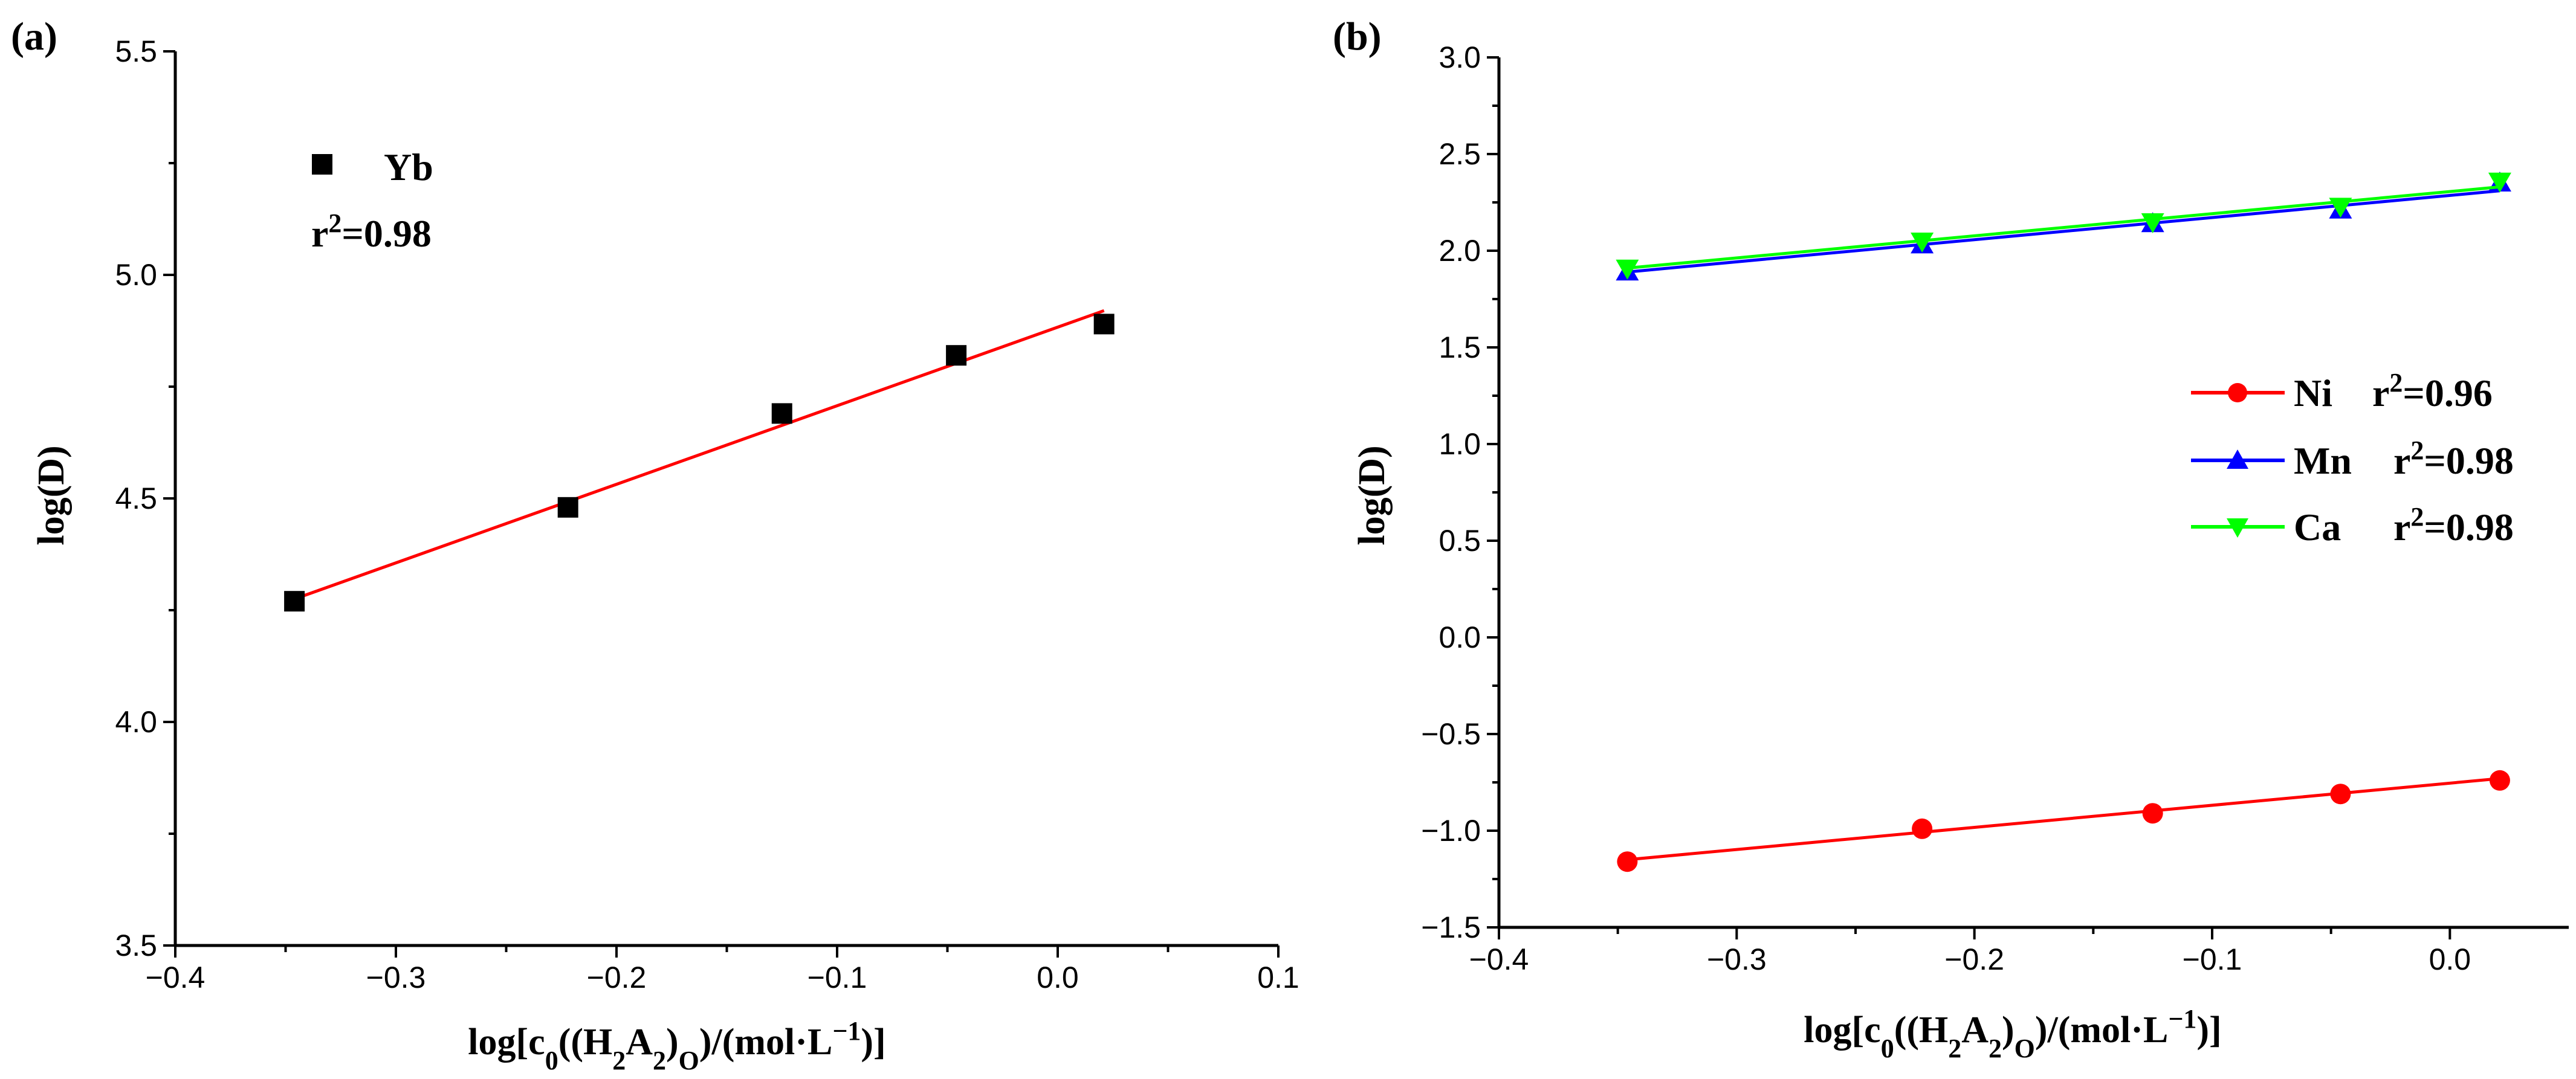 This screenshot has height=1079, width=2576. I want to click on y-ticks-a: 3.5 4.0 4.5 5.0 5.5, so click(145, 498).